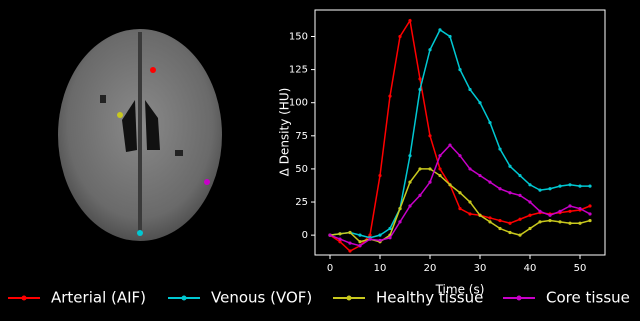 Image resolution: width=640 pixels, height=321 pixels. I want to click on x-tick-label: 30, so click(480, 268).